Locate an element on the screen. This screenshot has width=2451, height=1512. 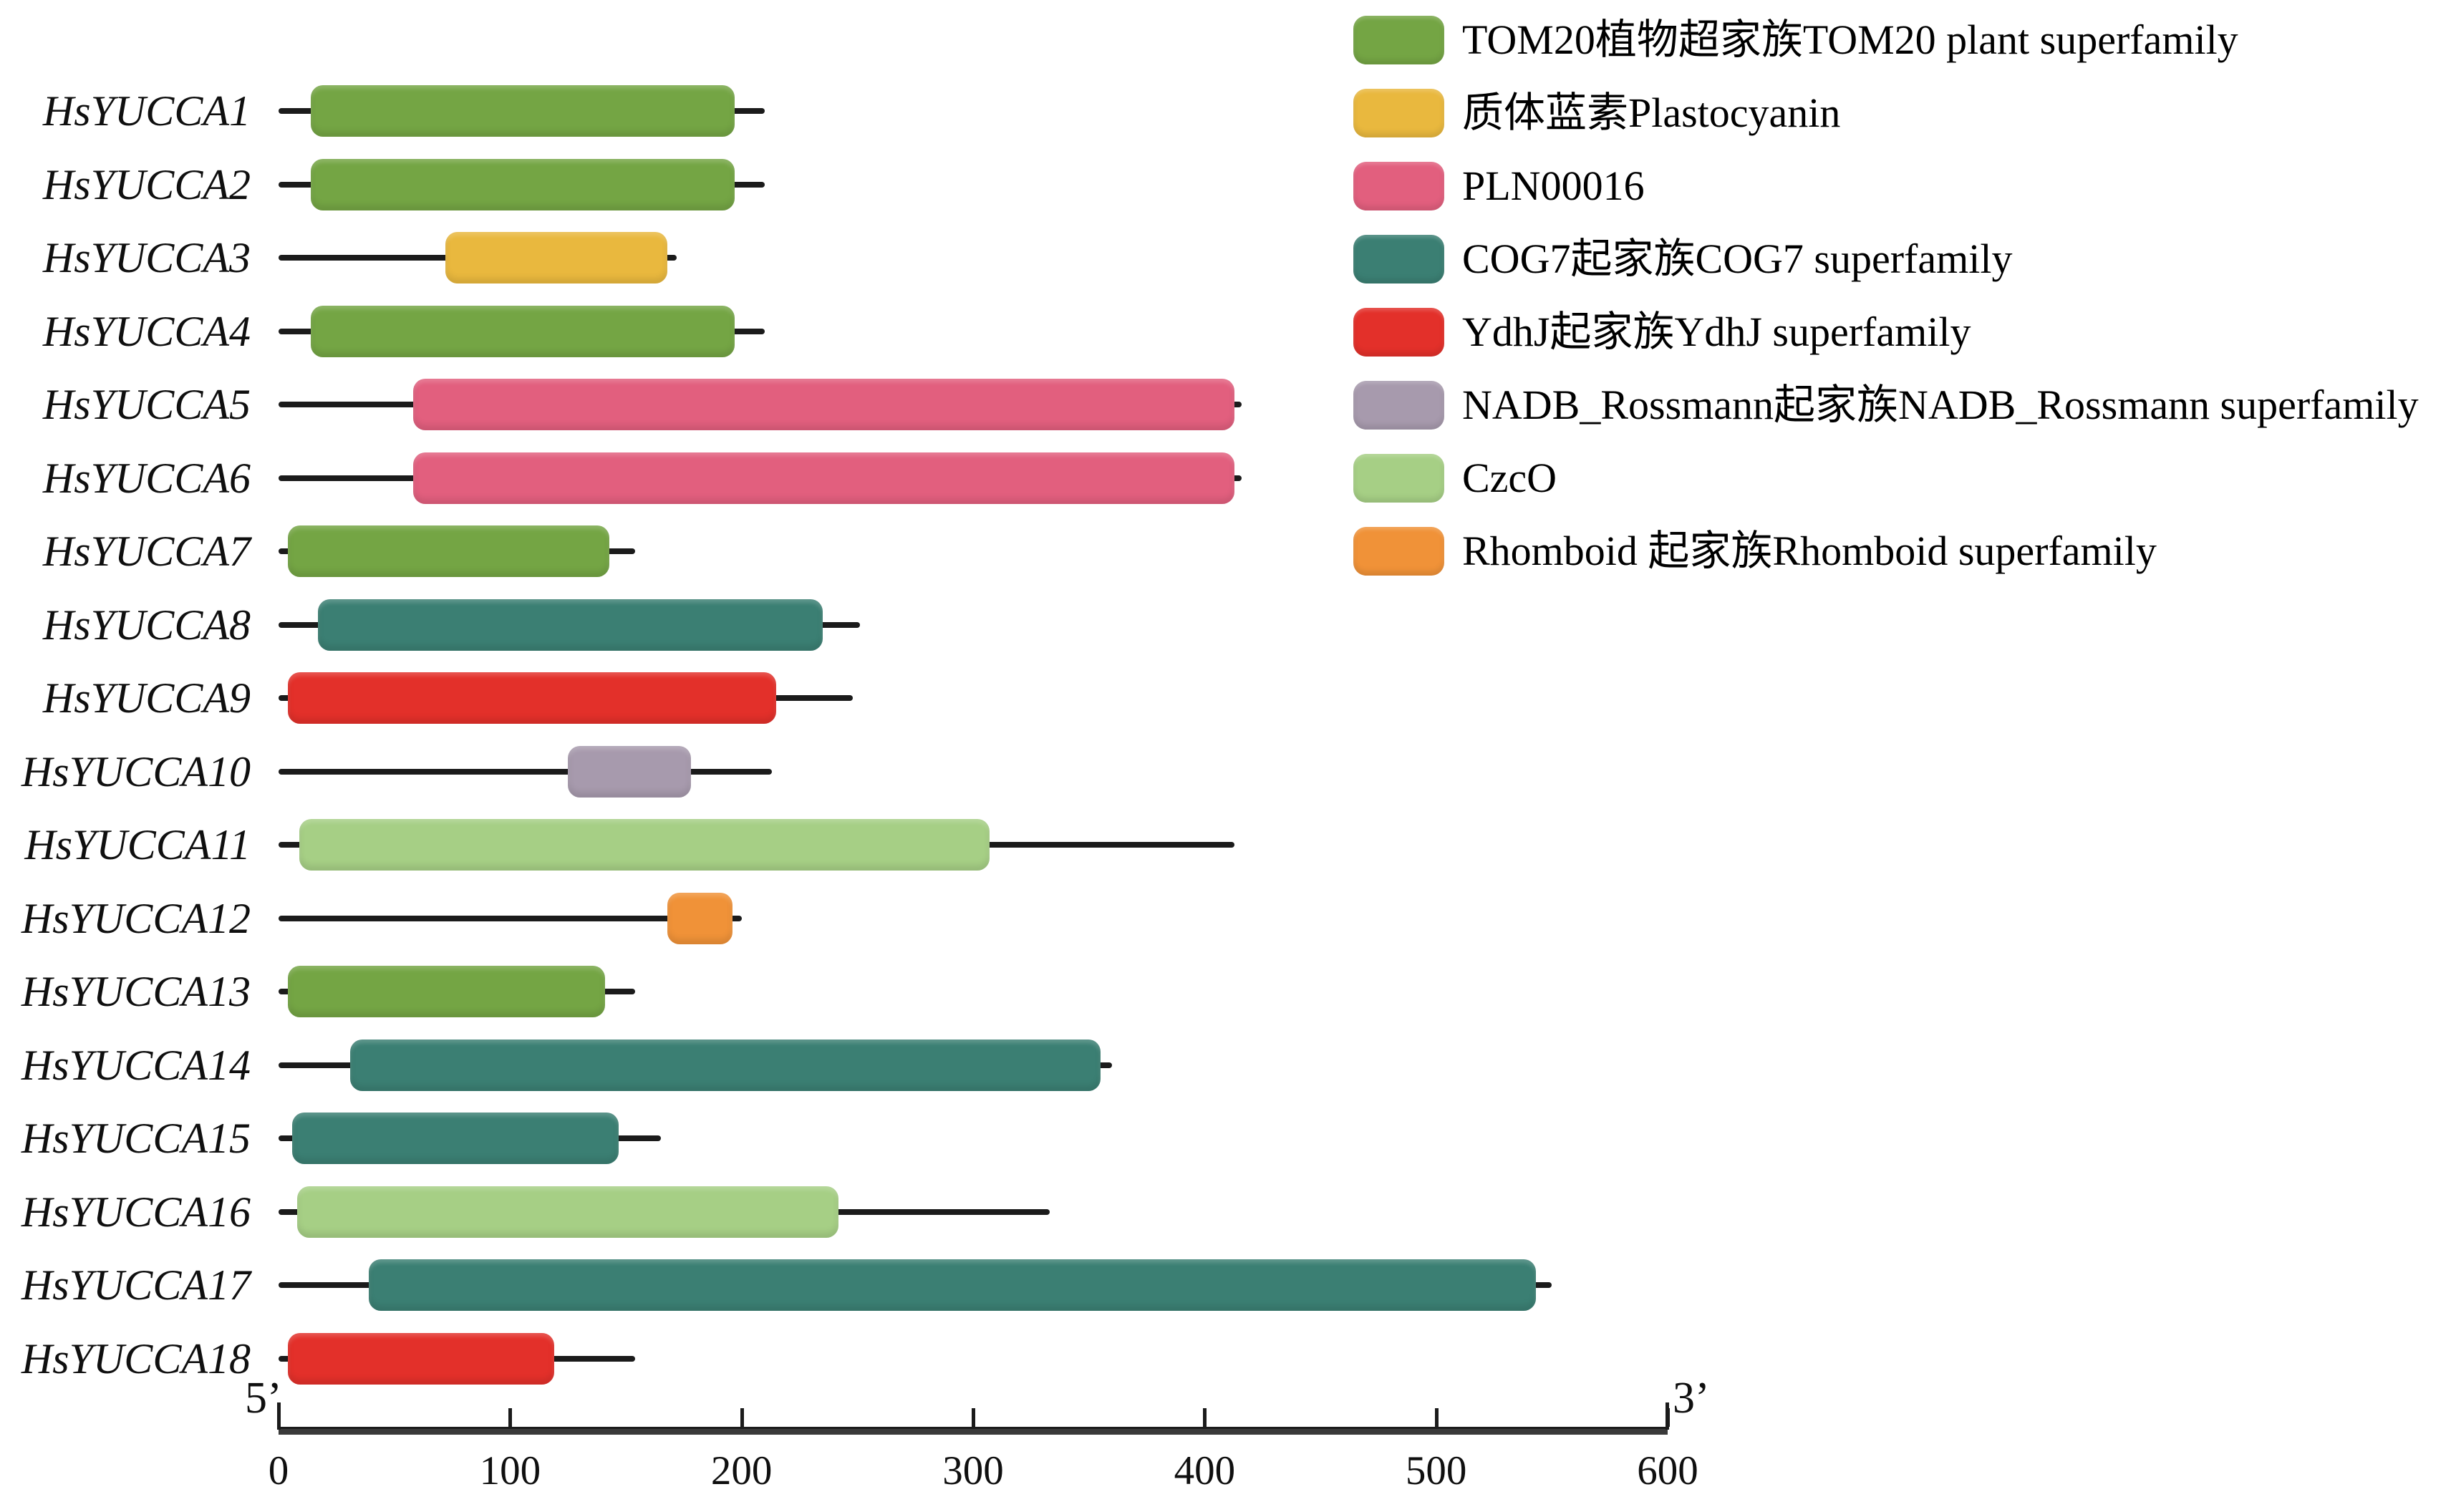
x-axis-tick-label: 500 is located at coordinates (1436, 1470).